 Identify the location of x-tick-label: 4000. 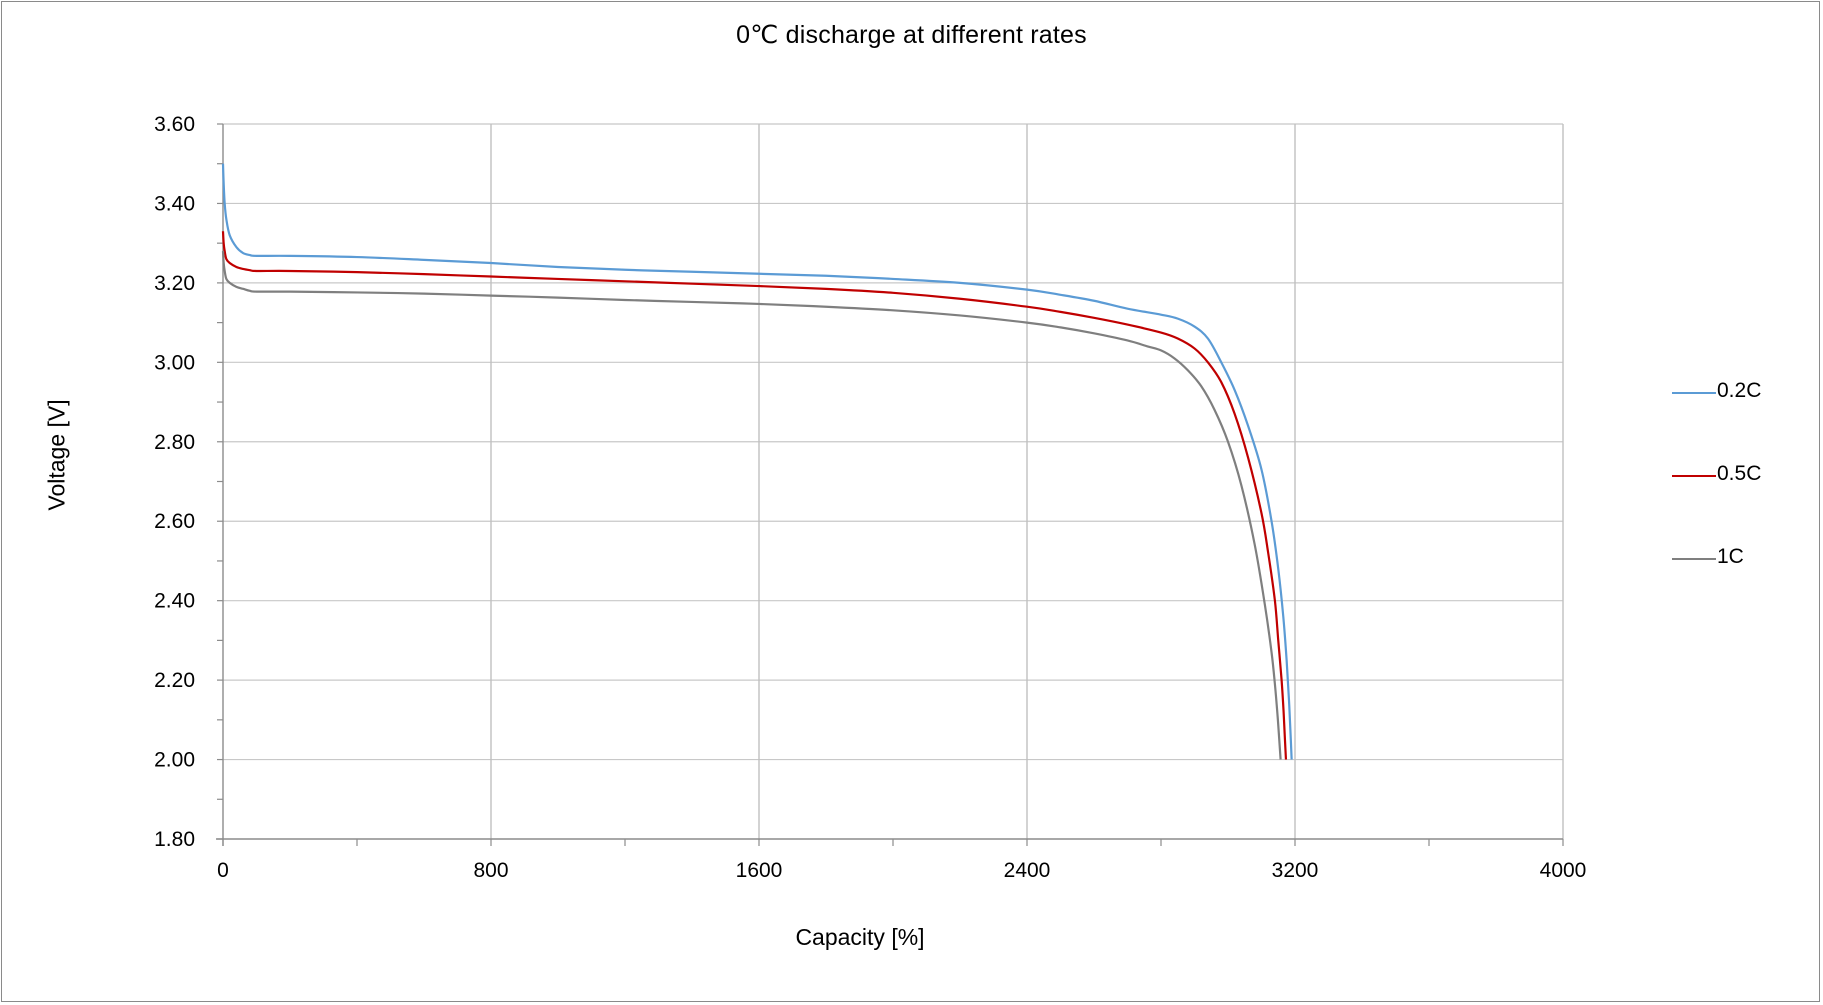
(1563, 870).